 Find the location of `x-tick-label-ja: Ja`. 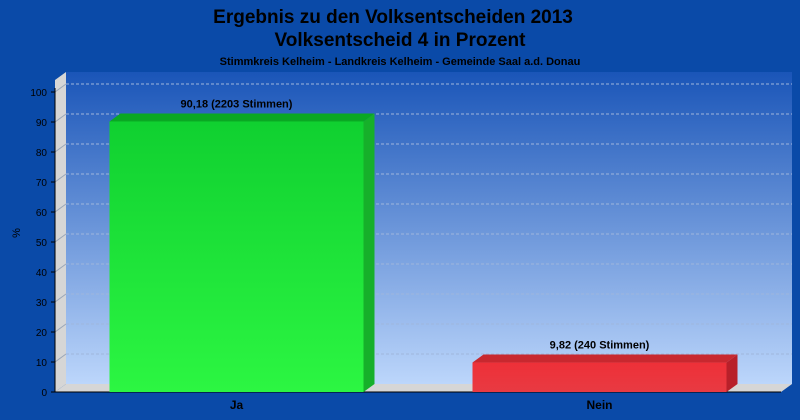

x-tick-label-ja: Ja is located at coordinates (237, 405).